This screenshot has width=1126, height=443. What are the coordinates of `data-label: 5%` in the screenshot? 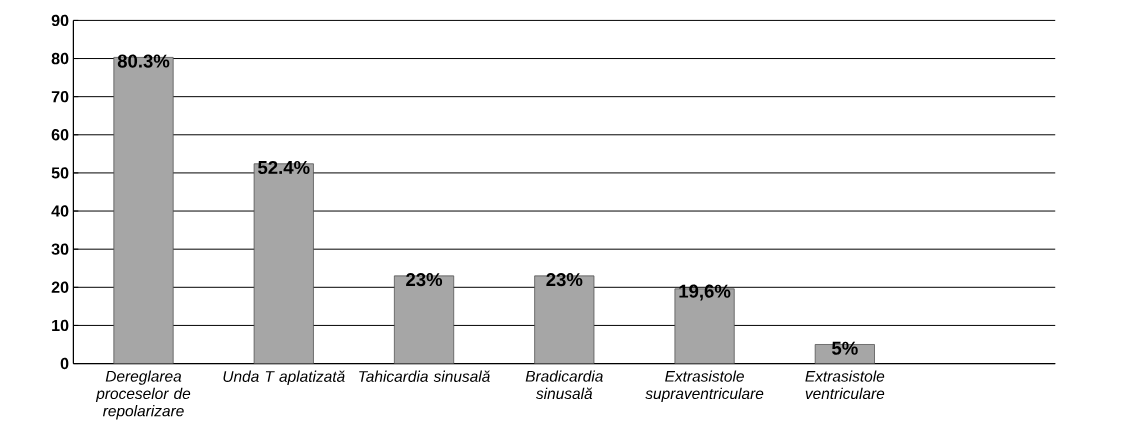 It's located at (844, 348).